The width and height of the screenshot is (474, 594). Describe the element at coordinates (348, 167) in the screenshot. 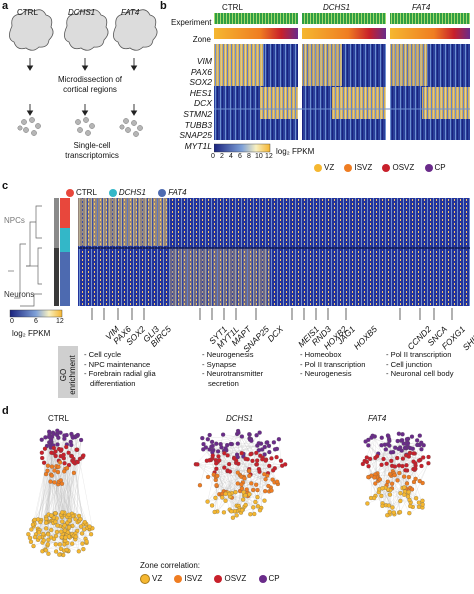

I see `legend-dot-isvz` at that location.